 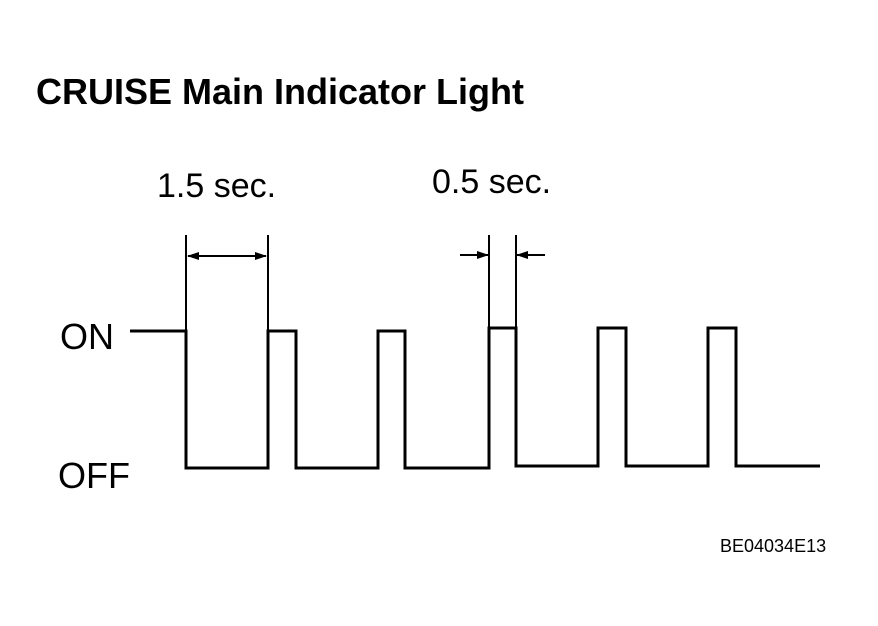 What do you see at coordinates (216, 186) in the screenshot?
I see `period-long-label: 1.5 sec.` at bounding box center [216, 186].